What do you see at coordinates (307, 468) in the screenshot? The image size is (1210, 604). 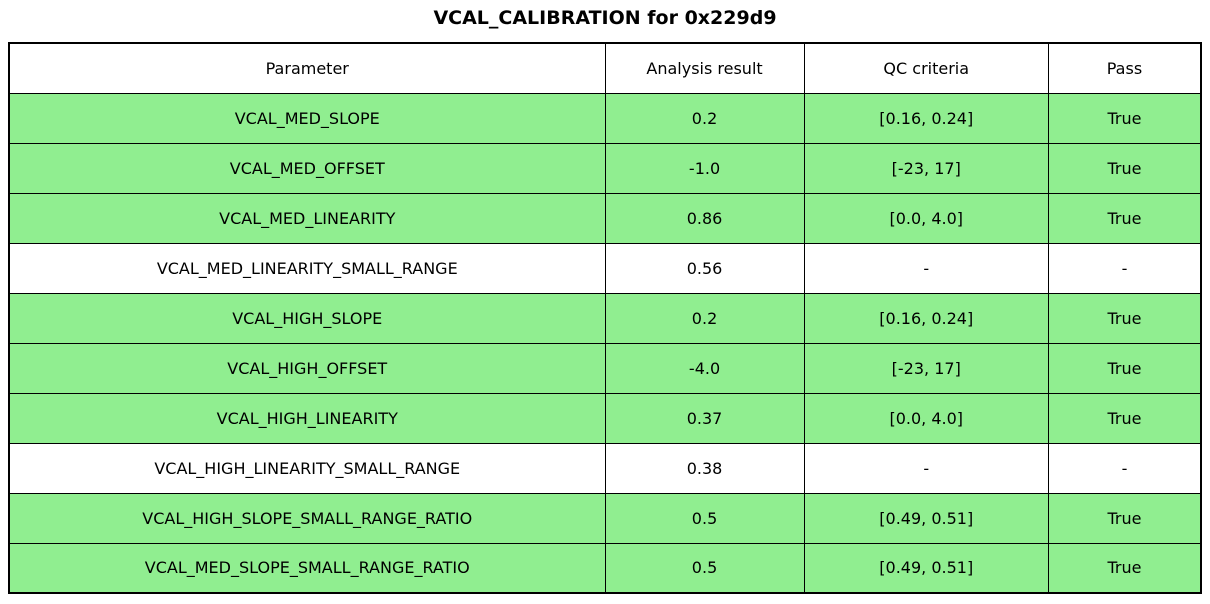 I see `cell-parameter: VCAL_HIGH_LINEARITY_SMALL_RANGE` at bounding box center [307, 468].